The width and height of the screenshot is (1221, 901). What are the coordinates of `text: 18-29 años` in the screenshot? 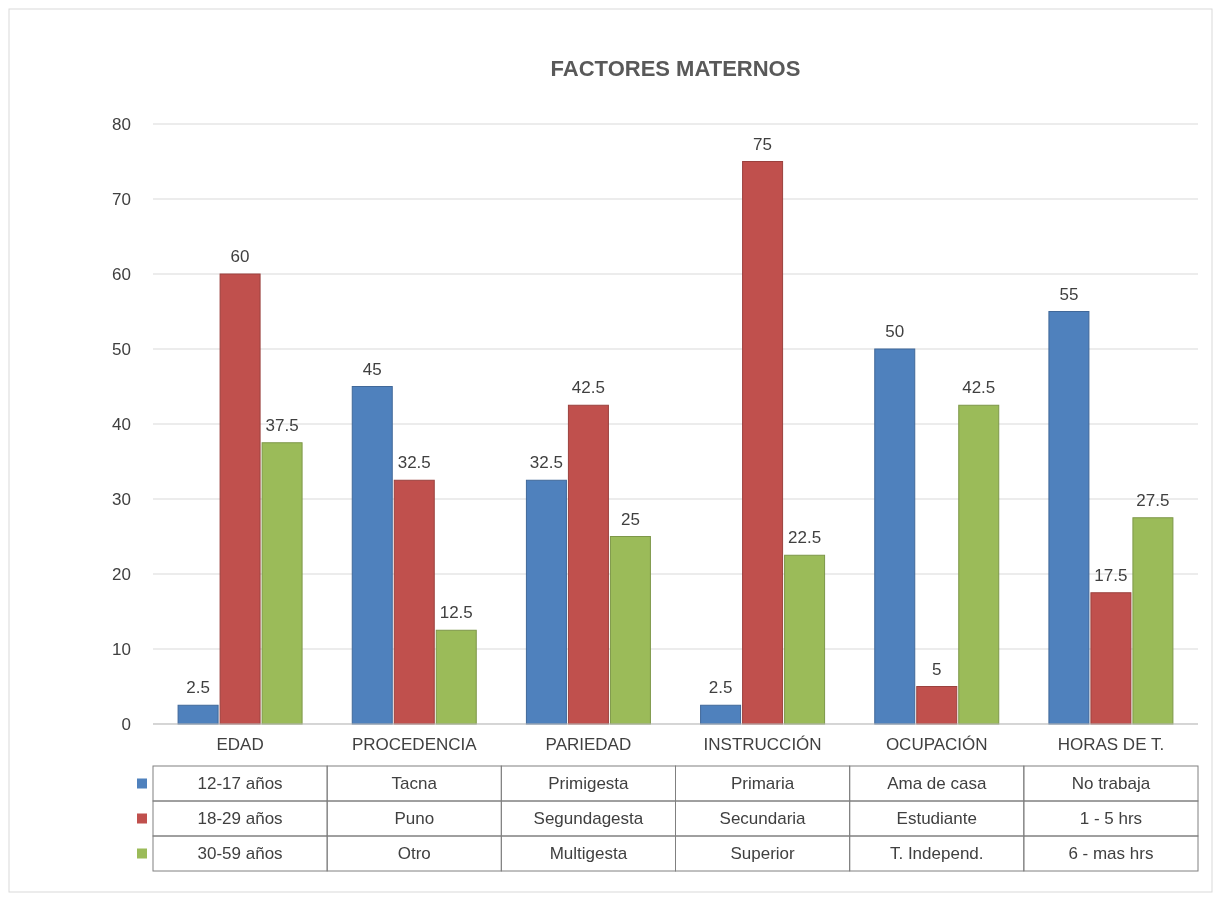 It's located at (240, 819).